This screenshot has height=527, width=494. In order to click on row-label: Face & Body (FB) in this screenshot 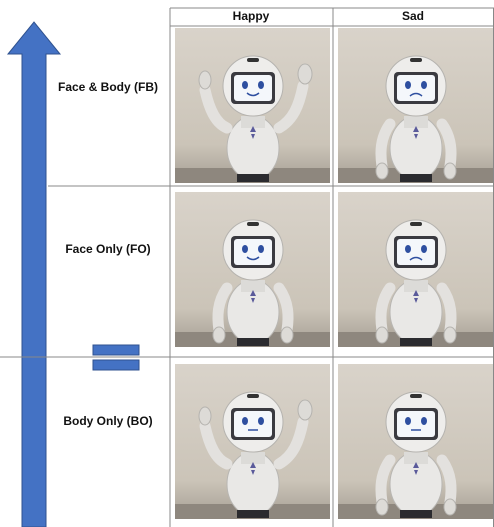, I will do `click(108, 87)`.